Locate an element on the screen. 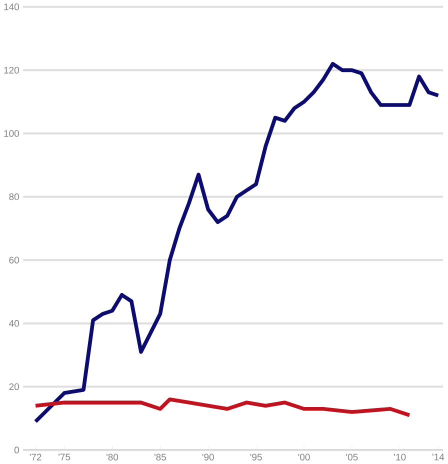 Image resolution: width=448 pixels, height=464 pixels. x-tick-label: '14 is located at coordinates (438, 457).